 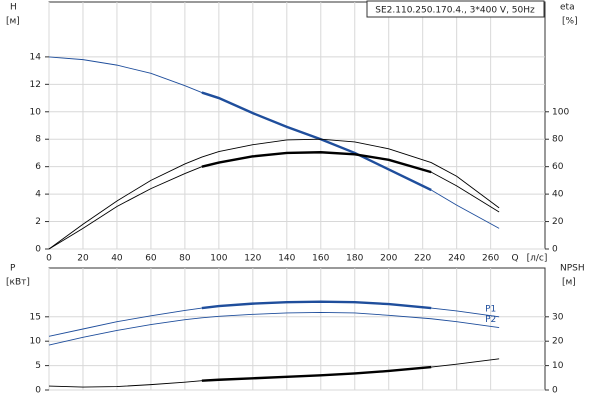 I want to click on y2-tick-label: 30, so click(x=558, y=317).